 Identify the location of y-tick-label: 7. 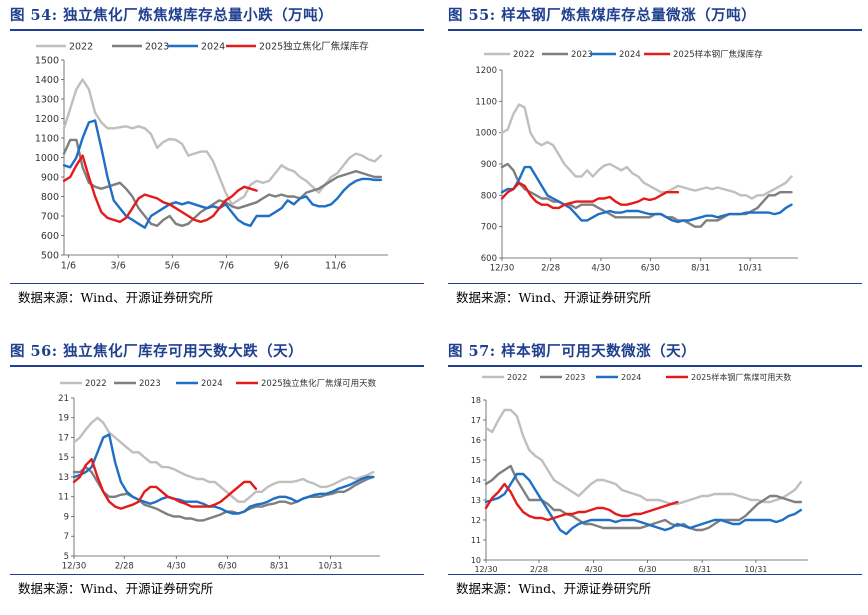
(66, 537).